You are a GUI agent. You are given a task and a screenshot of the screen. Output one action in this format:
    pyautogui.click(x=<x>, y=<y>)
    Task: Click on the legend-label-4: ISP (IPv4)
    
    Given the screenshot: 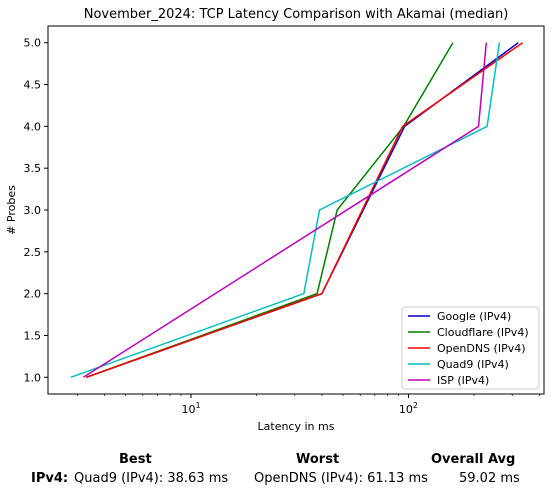 What is the action you would take?
    pyautogui.click(x=463, y=380)
    